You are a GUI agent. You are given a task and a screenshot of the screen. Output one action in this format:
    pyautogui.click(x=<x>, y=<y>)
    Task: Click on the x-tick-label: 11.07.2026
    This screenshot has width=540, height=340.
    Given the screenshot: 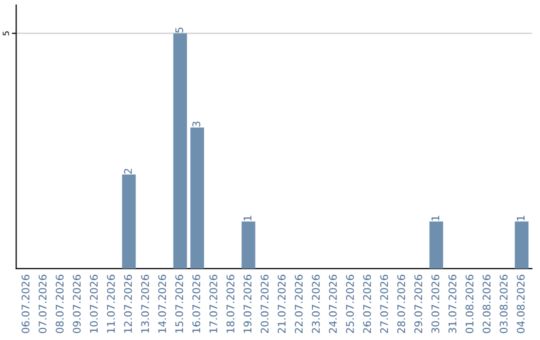 What is the action you would take?
    pyautogui.click(x=110, y=303)
    